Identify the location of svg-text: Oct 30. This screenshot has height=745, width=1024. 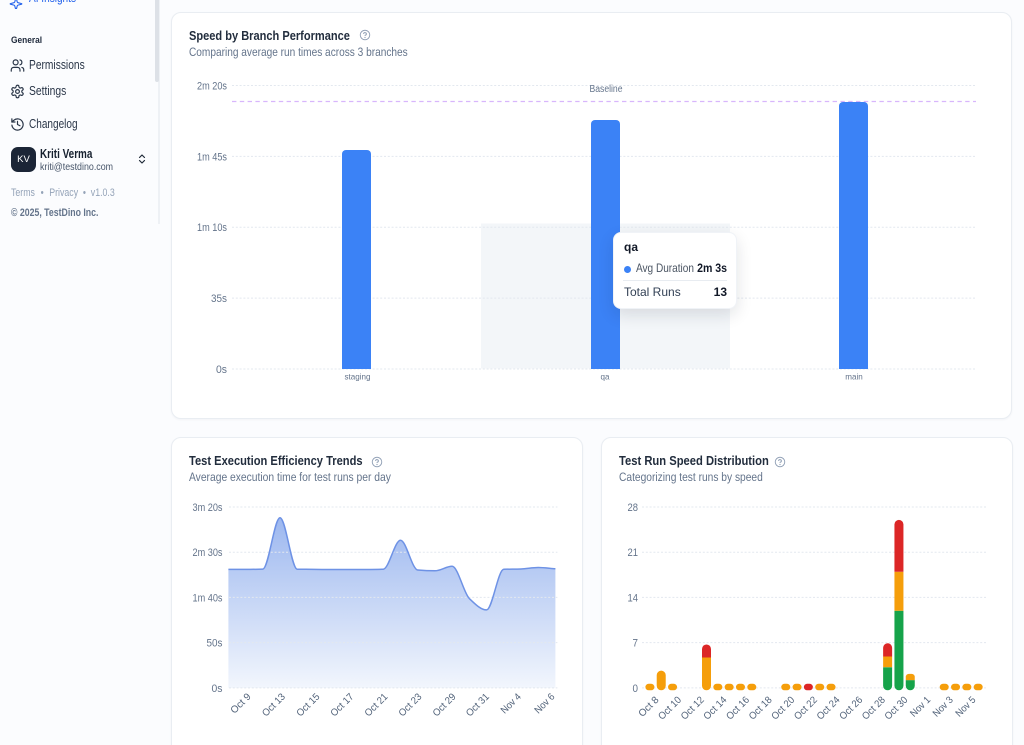
(897, 708).